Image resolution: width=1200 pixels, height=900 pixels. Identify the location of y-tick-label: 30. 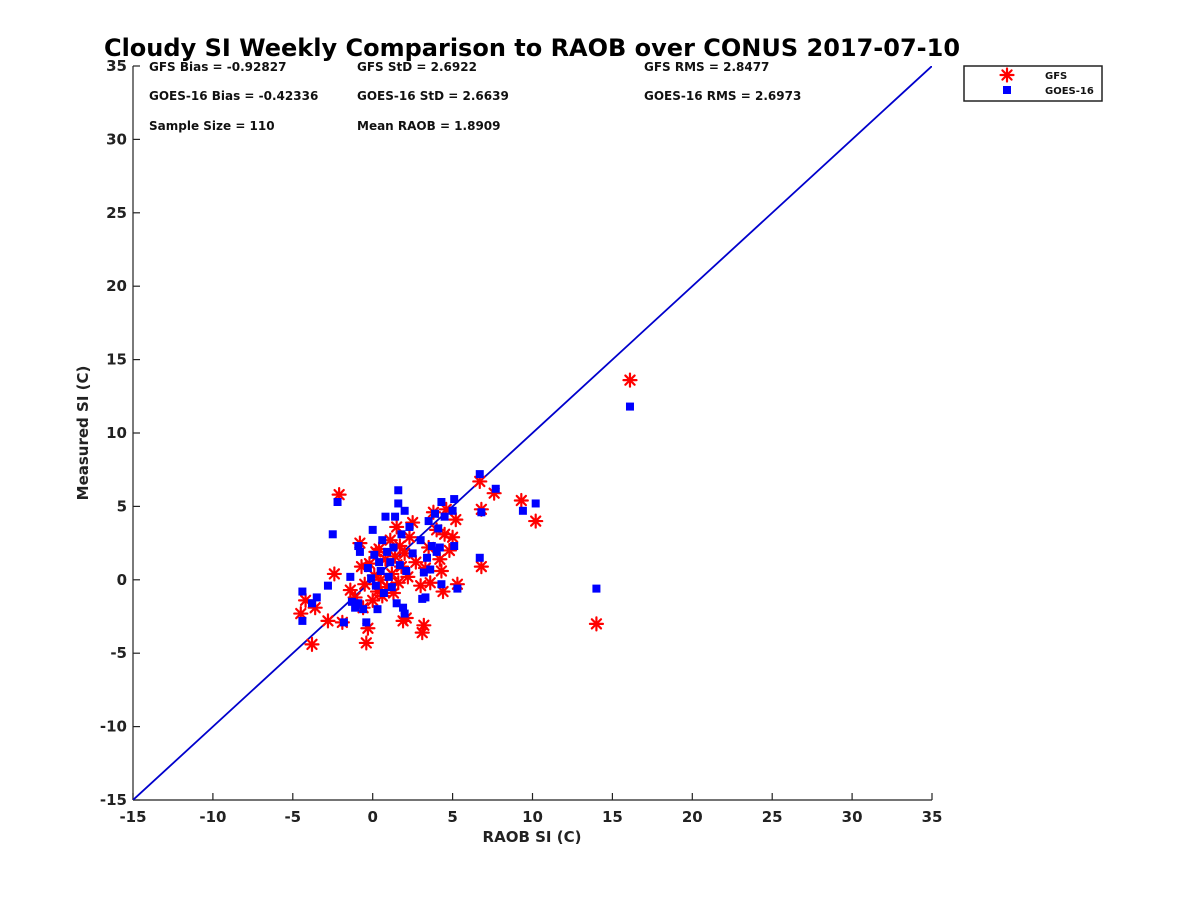
(116, 139).